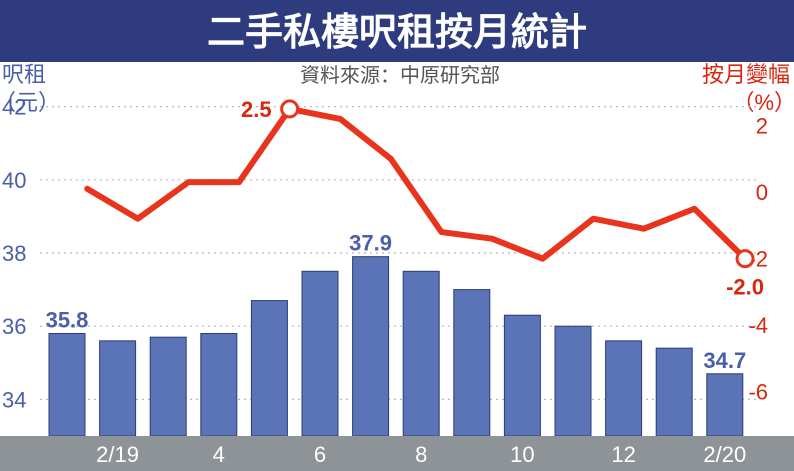 The image size is (794, 471). Describe the element at coordinates (219, 454) in the screenshot. I see `x-tick-label: 4` at that location.